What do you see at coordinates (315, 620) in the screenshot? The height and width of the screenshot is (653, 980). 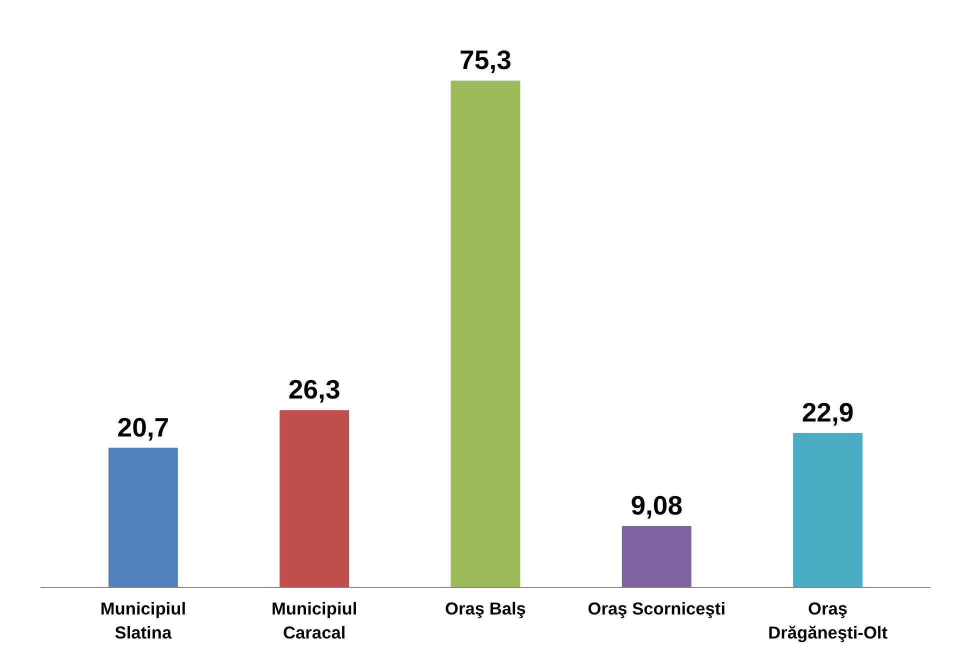 I see `x-tick-label: Municipiul Caracal` at bounding box center [315, 620].